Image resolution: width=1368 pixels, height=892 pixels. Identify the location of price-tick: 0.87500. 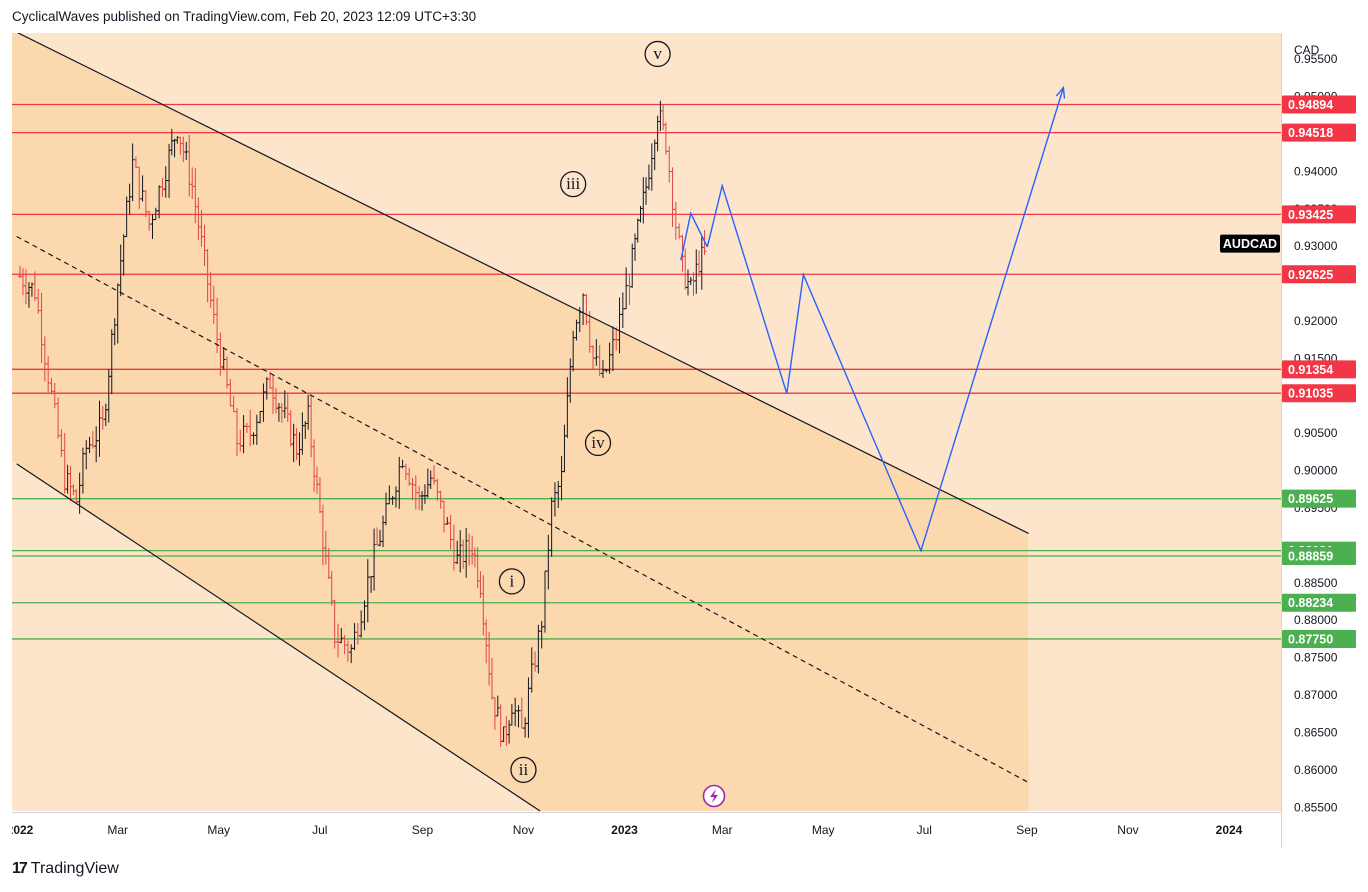
(1316, 658).